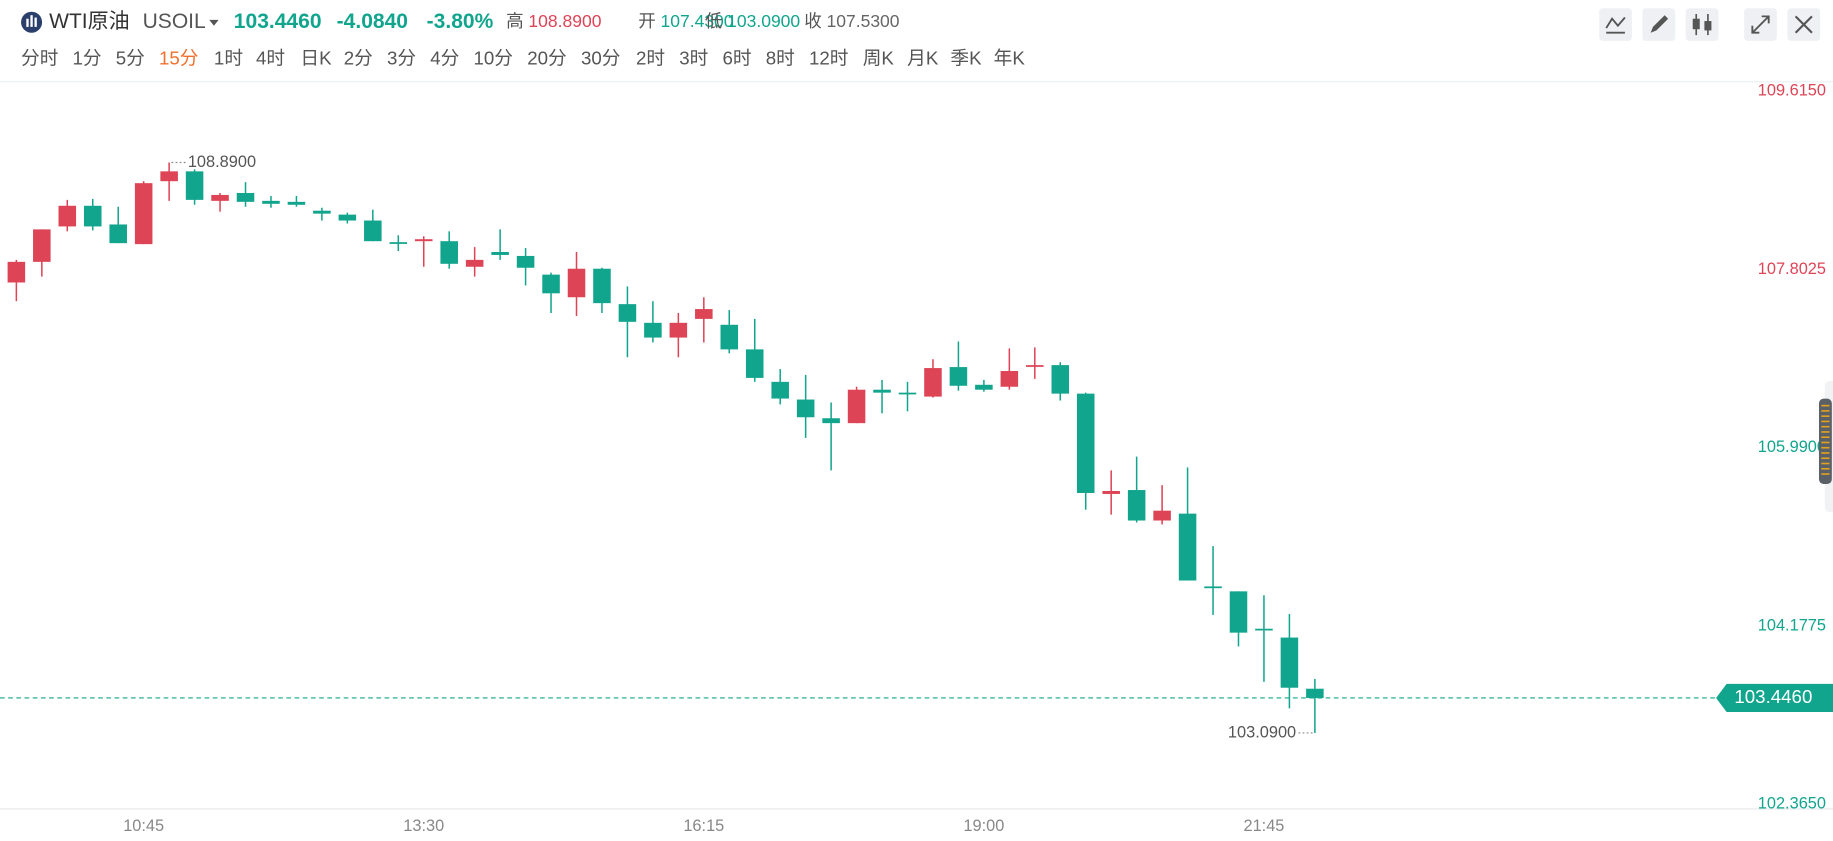  I want to click on timeframe-tab: 分时, so click(39, 58).